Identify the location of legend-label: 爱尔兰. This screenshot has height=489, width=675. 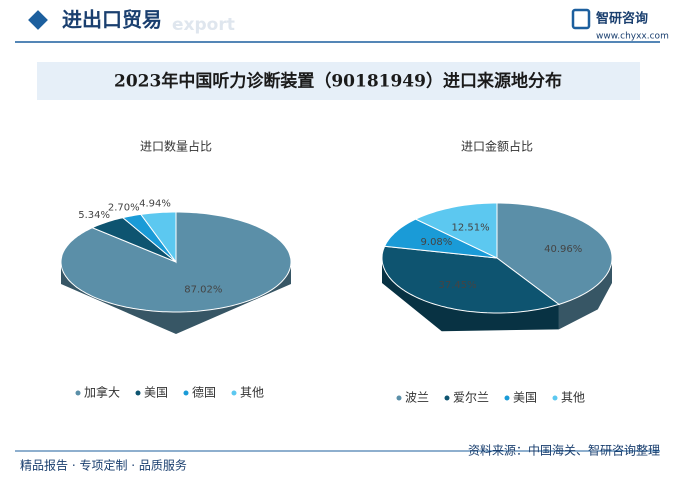
(471, 397).